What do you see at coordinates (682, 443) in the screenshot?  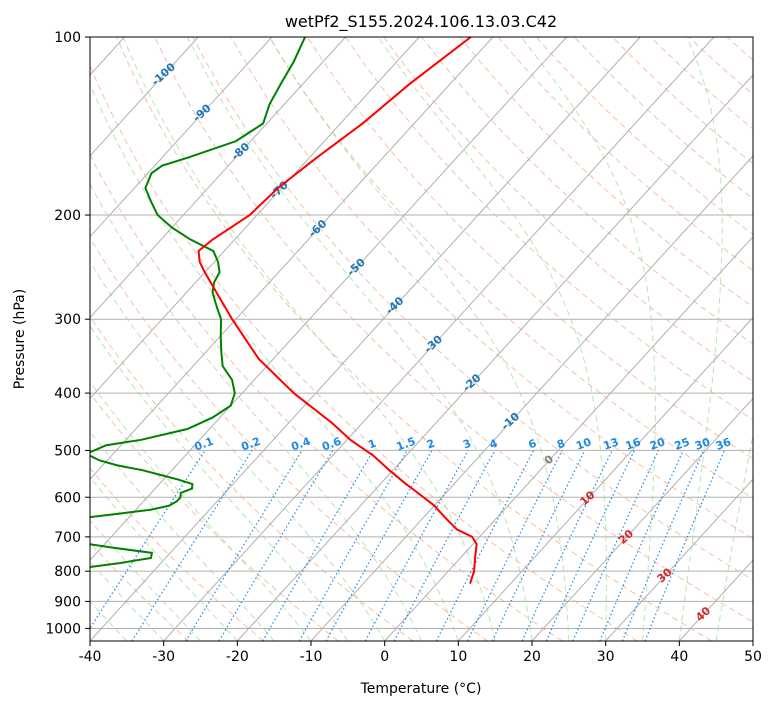 I see `mixing-ratio-label: 25` at bounding box center [682, 443].